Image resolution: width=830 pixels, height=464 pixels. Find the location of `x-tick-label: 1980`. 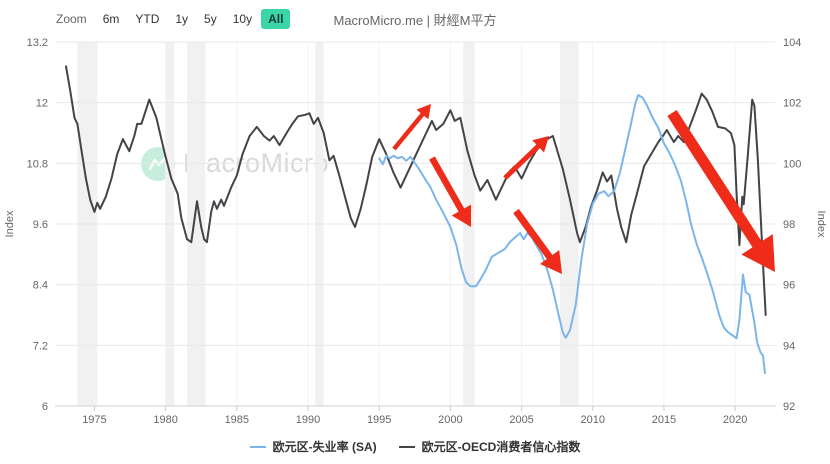

x-tick-label: 1980 is located at coordinates (165, 420).